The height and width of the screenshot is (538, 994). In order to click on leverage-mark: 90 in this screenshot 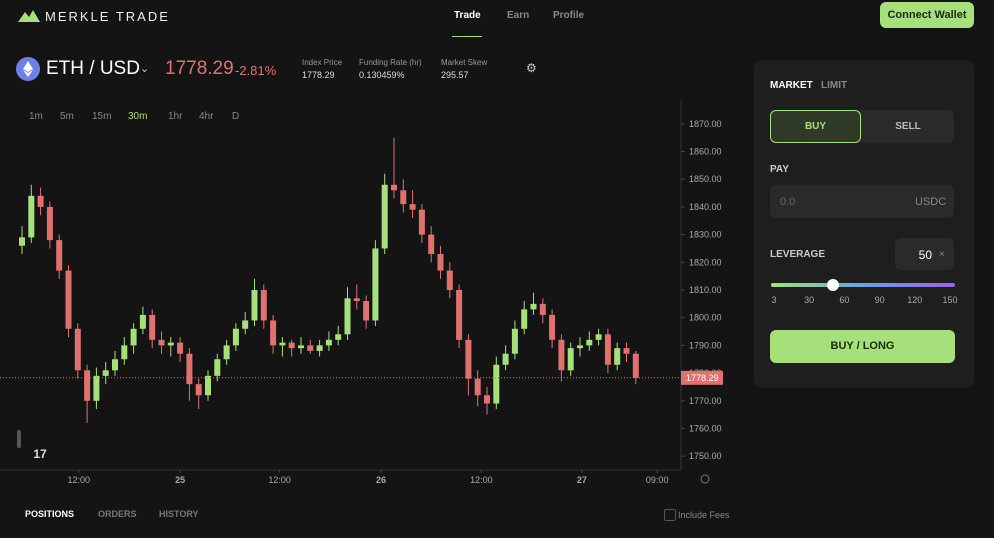, I will do `click(879, 300)`.